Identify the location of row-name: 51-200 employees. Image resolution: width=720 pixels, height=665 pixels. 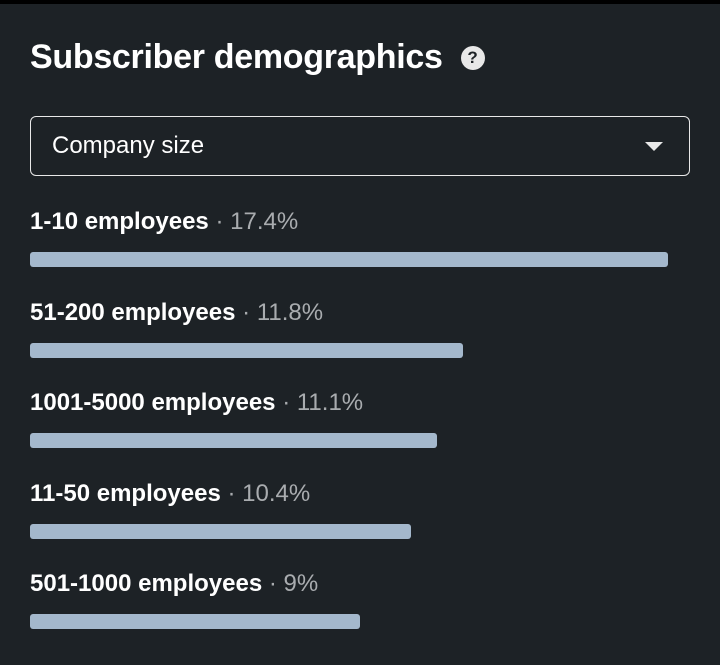
(133, 312).